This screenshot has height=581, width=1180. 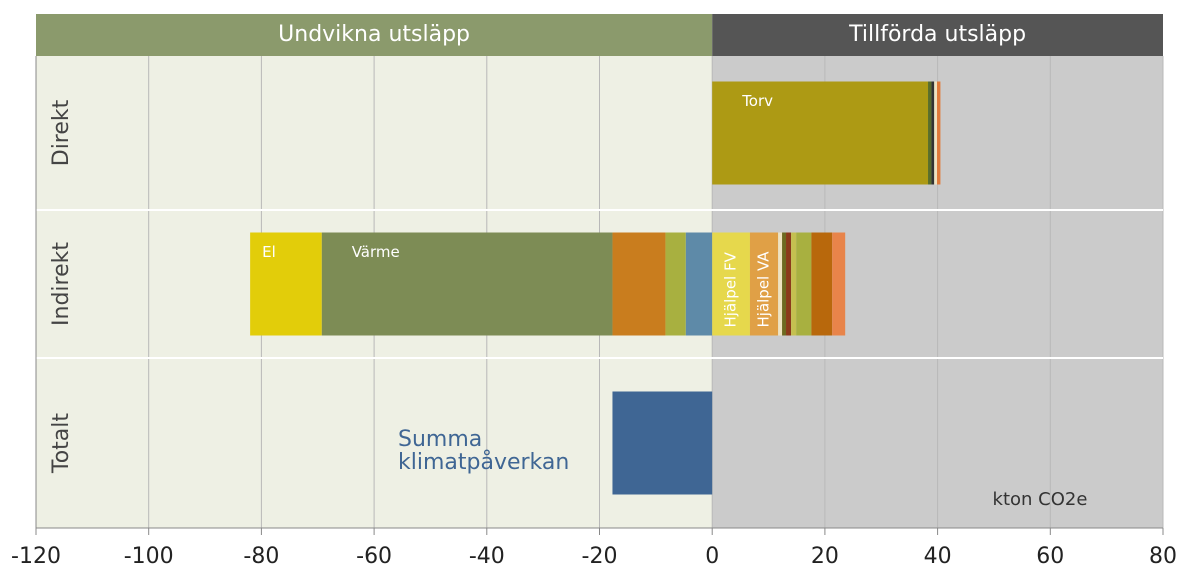 I want to click on x-tick-label: -100, so click(x=149, y=556).